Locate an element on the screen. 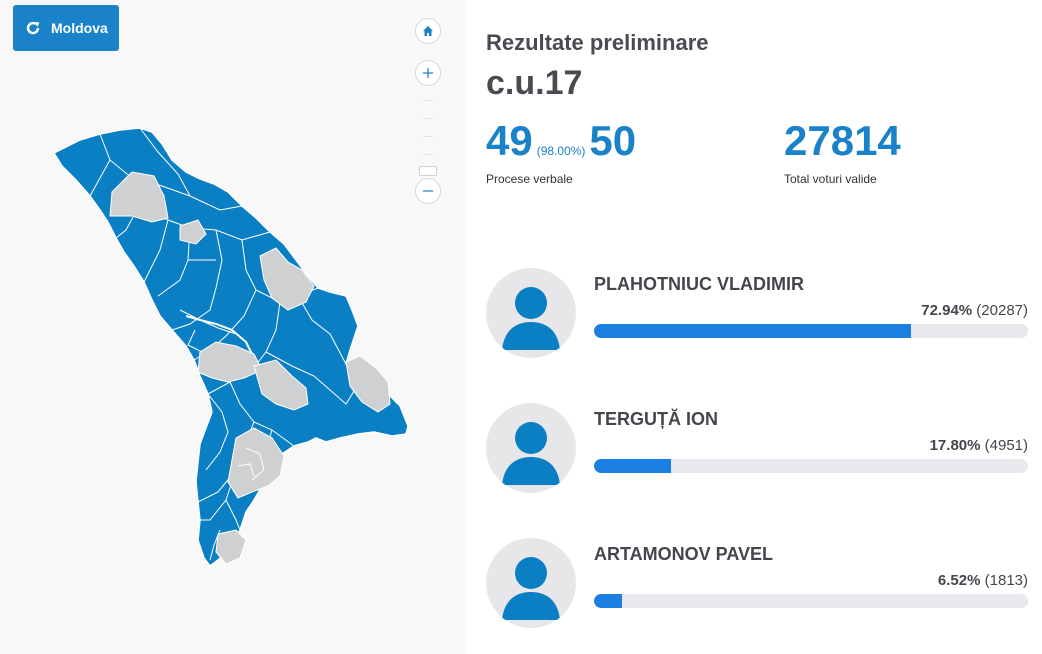 The width and height of the screenshot is (1042, 654). plus-icon is located at coordinates (428, 73).